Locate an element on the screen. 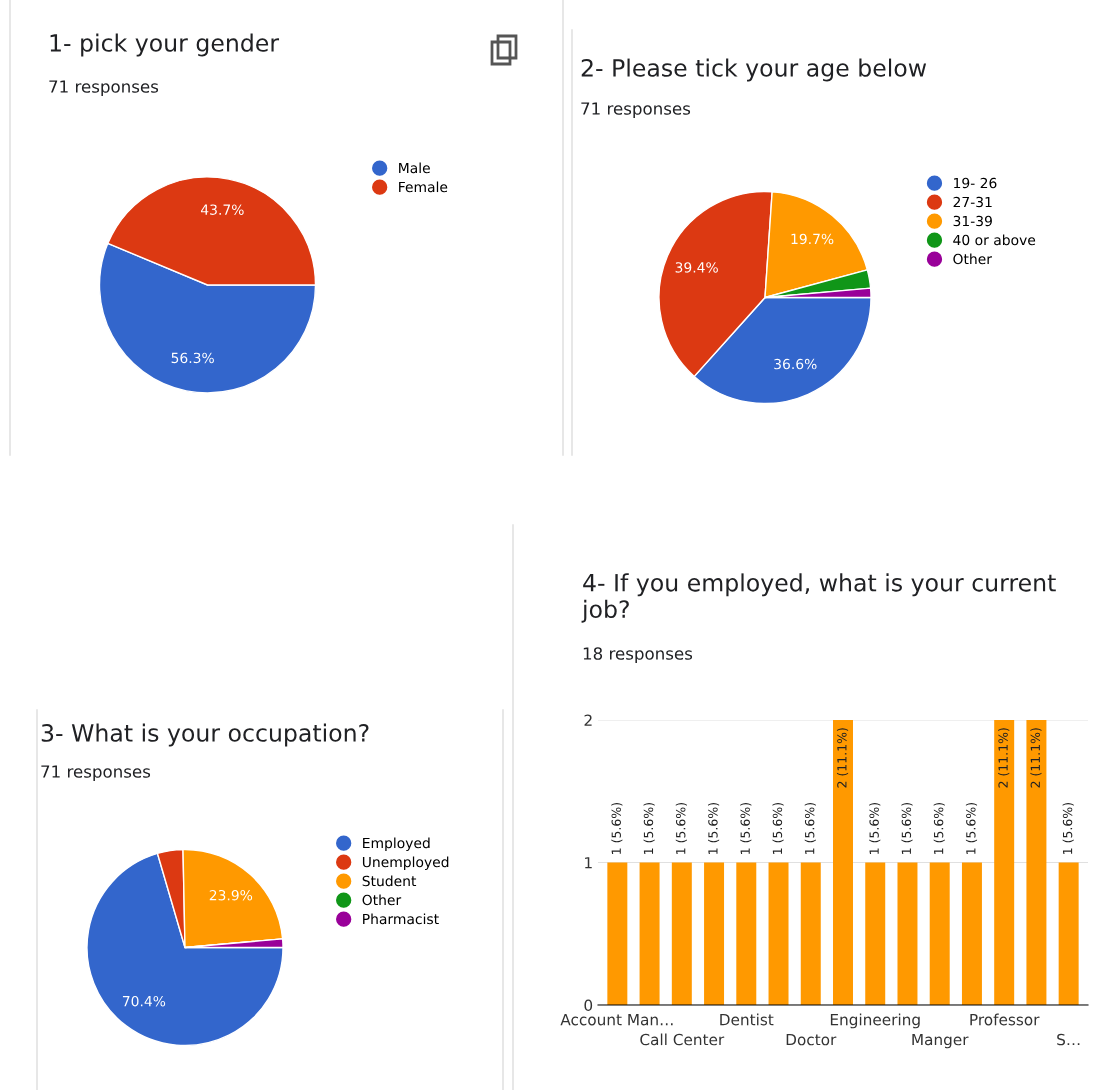  legend-label: Female is located at coordinates (423, 187).